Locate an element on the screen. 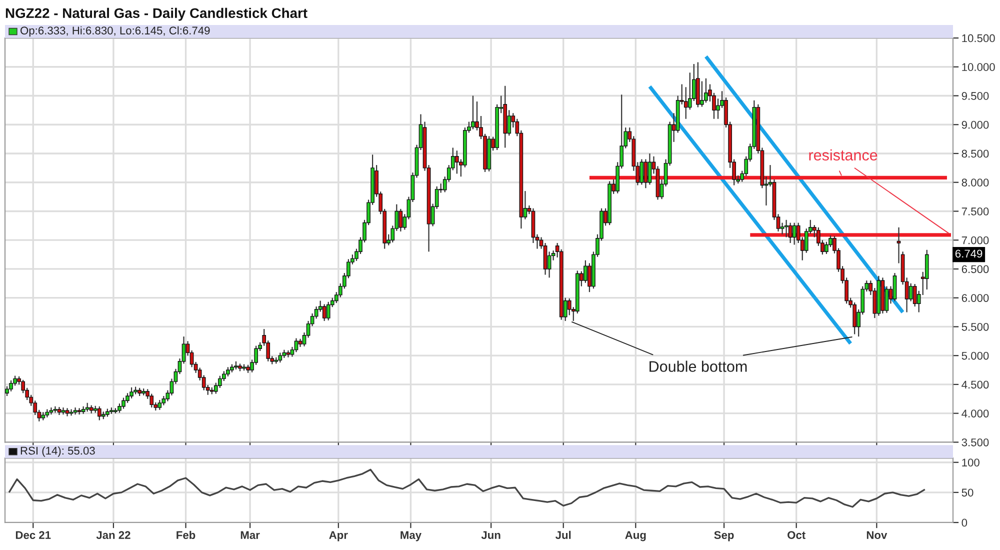 The height and width of the screenshot is (550, 1000). y-tick-label: 10.000 is located at coordinates (978, 67).